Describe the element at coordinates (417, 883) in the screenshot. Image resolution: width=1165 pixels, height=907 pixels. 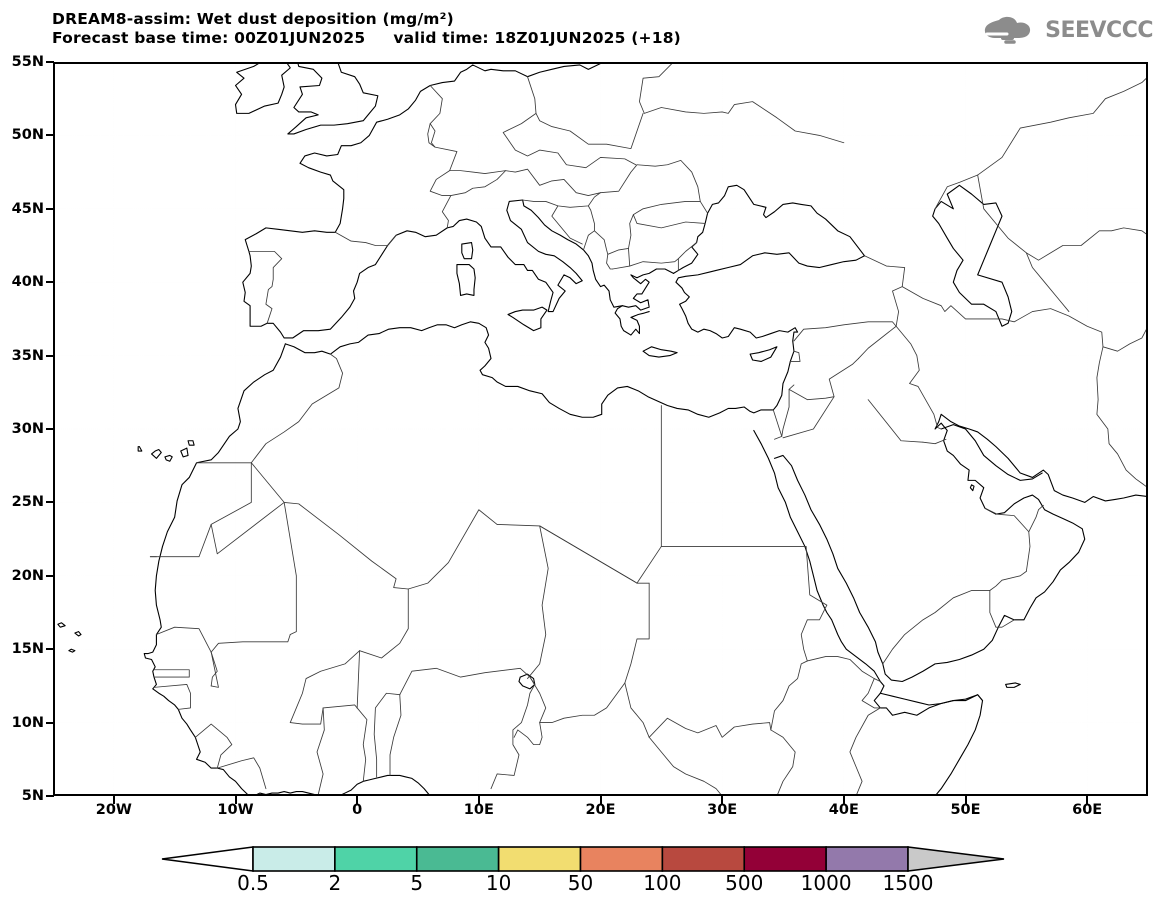
I see `colorbar-tick-label: 5` at that location.